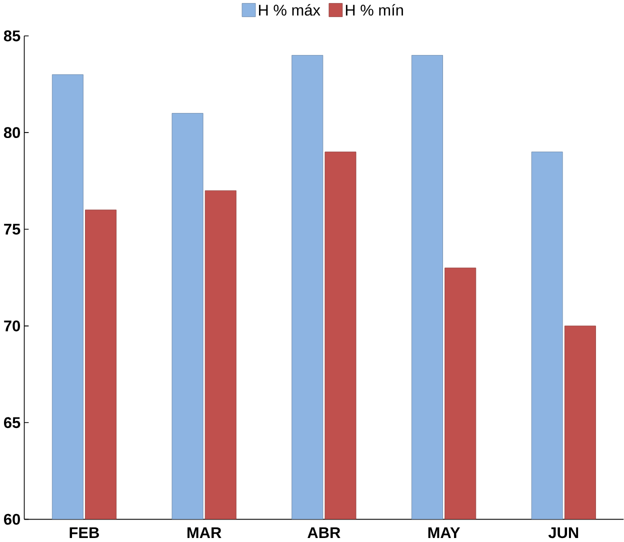 The width and height of the screenshot is (624, 542). Describe the element at coordinates (374, 10) in the screenshot. I see `legend-label: H % mín` at that location.